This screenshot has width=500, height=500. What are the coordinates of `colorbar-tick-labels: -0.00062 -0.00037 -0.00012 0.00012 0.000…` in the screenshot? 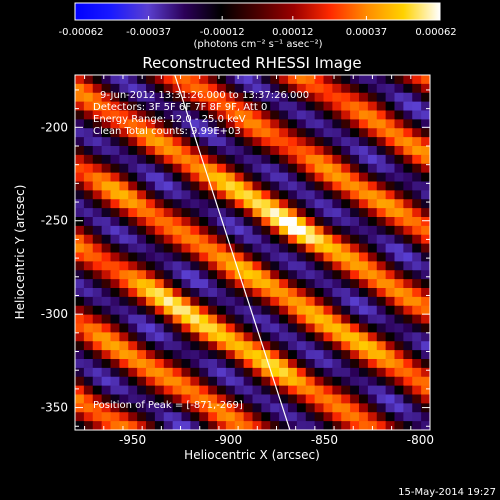 It's located at (258, 32).